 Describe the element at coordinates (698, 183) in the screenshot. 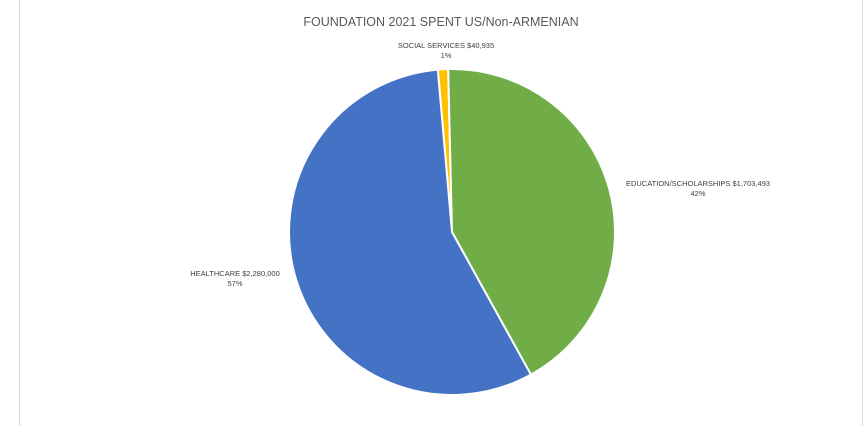

I see `slice-label-education-scholarships: EDUCATION/SCHOLARSHIPS $1,703,493` at that location.